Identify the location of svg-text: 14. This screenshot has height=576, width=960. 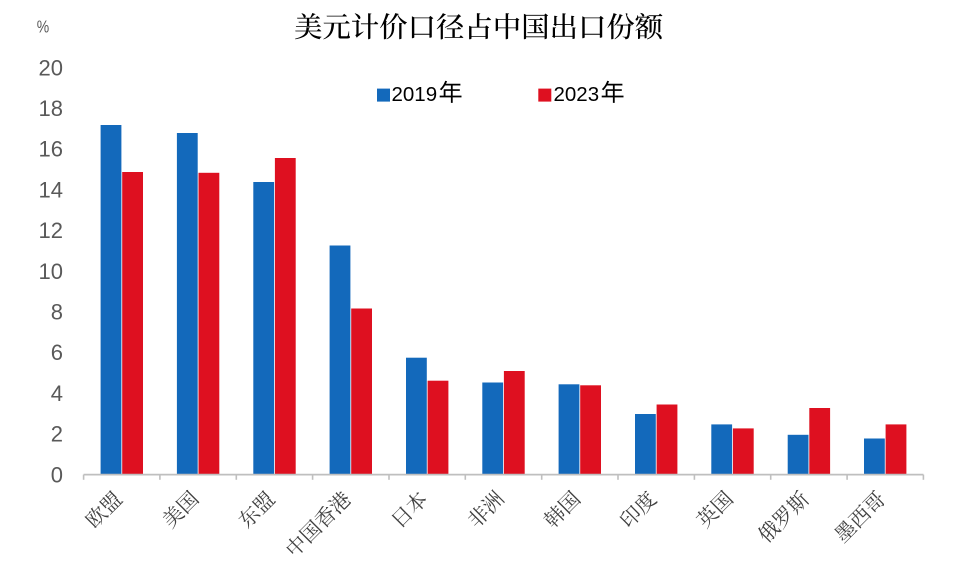
(51, 189).